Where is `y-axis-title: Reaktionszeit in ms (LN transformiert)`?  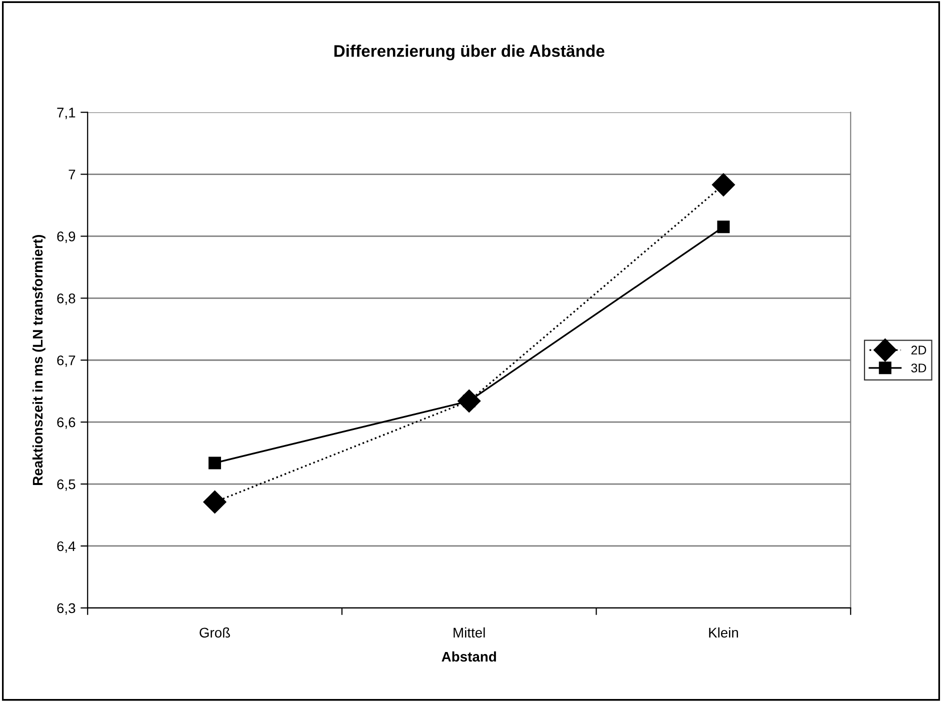 y-axis-title: Reaktionszeit in ms (LN transformiert) is located at coordinates (39, 360).